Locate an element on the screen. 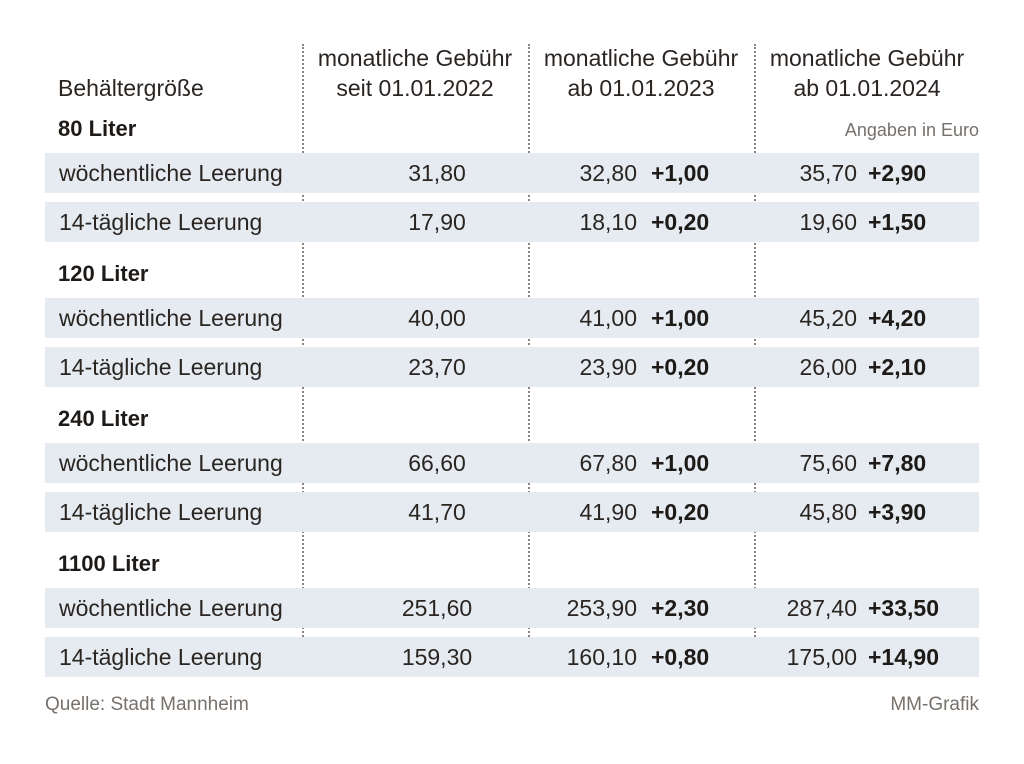 The width and height of the screenshot is (1024, 764). value-2022: 31,80 is located at coordinates (437, 173).